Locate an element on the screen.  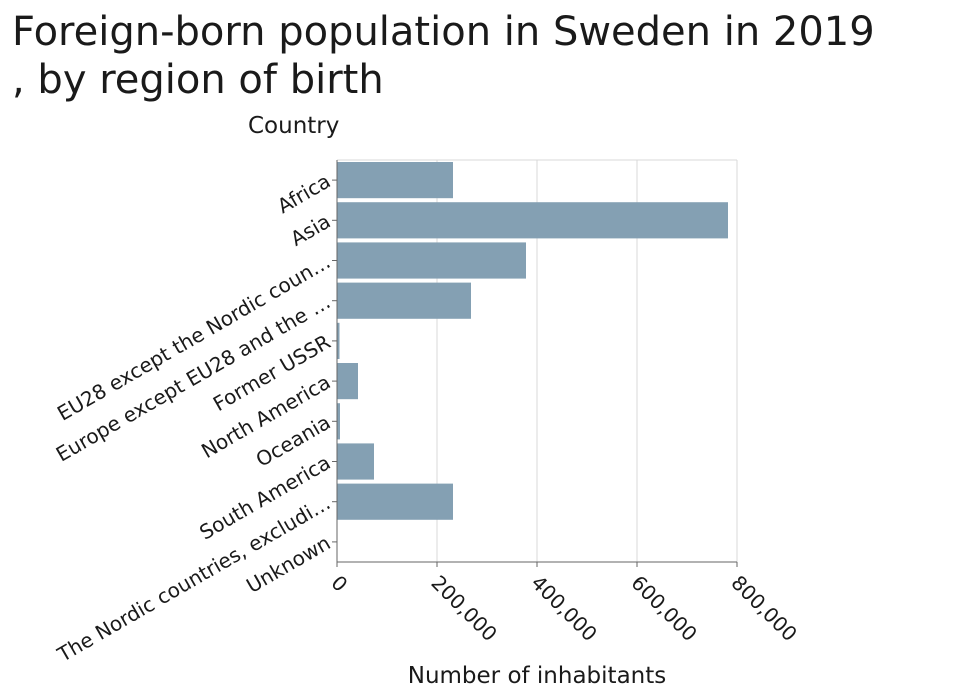
x-tick-label: 800,000 is located at coordinates (763, 608).